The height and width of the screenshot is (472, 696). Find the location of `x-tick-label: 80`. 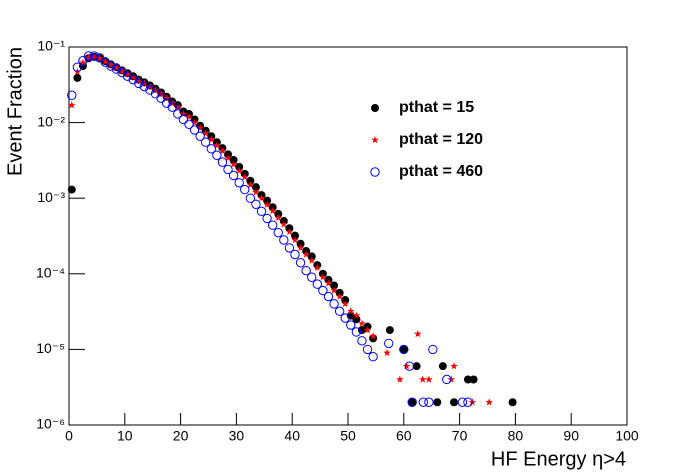

x-tick-label: 80 is located at coordinates (516, 436).